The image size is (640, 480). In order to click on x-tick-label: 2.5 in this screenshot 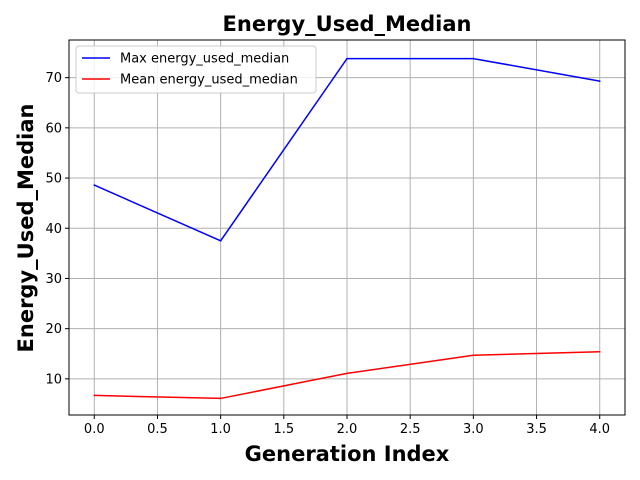, I will do `click(410, 429)`.